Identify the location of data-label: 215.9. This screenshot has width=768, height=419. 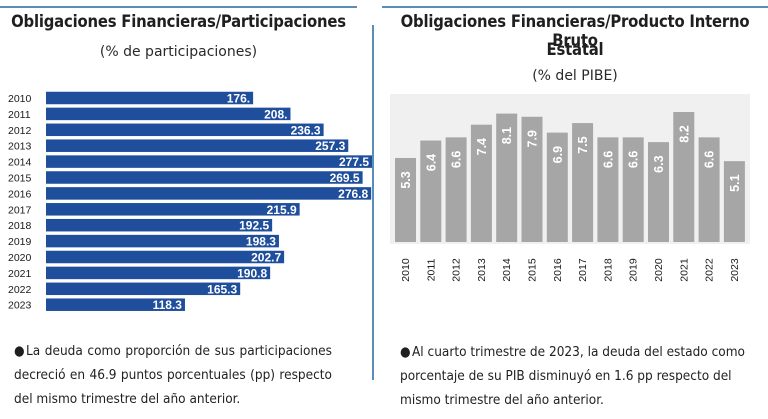
(282, 210).